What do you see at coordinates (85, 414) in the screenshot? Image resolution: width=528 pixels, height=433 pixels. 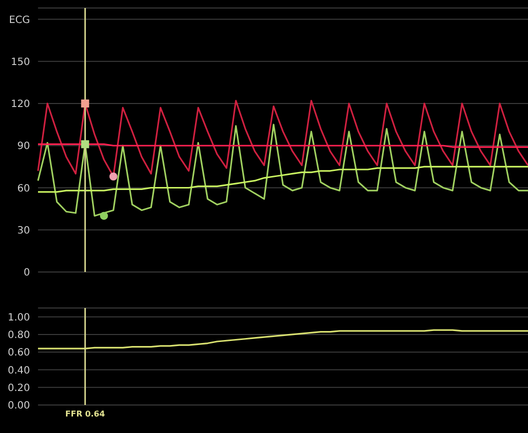 I see `text: FFR 0.64` at bounding box center [85, 414].